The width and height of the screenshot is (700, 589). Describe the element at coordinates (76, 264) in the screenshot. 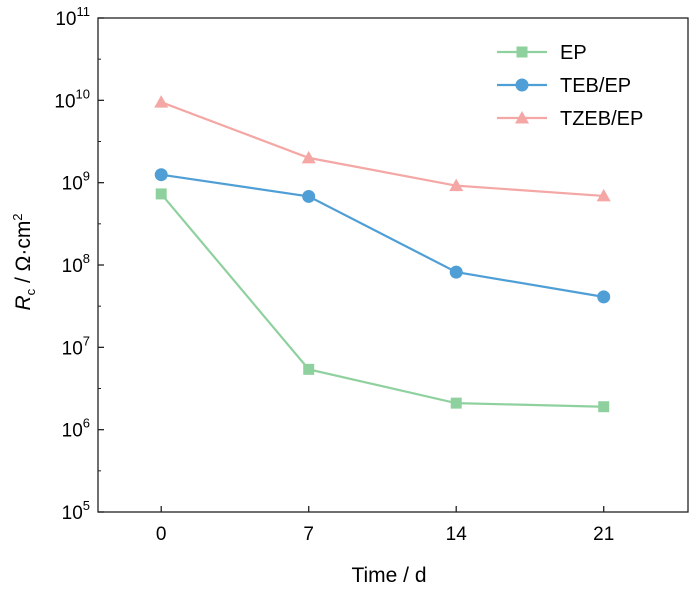

I see `y-tick-label: 10⁸` at that location.